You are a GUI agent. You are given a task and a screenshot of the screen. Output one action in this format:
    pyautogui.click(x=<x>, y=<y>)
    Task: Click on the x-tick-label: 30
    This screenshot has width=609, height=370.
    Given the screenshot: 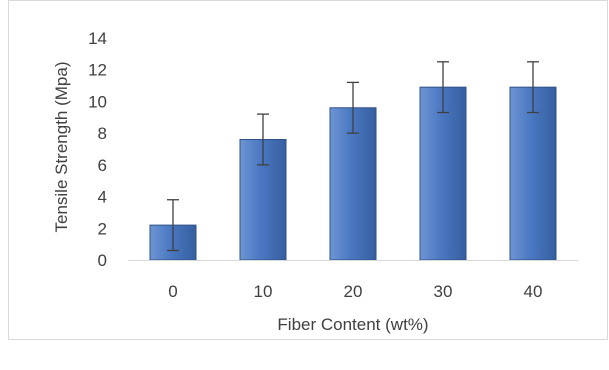 What is the action you would take?
    pyautogui.click(x=443, y=291)
    